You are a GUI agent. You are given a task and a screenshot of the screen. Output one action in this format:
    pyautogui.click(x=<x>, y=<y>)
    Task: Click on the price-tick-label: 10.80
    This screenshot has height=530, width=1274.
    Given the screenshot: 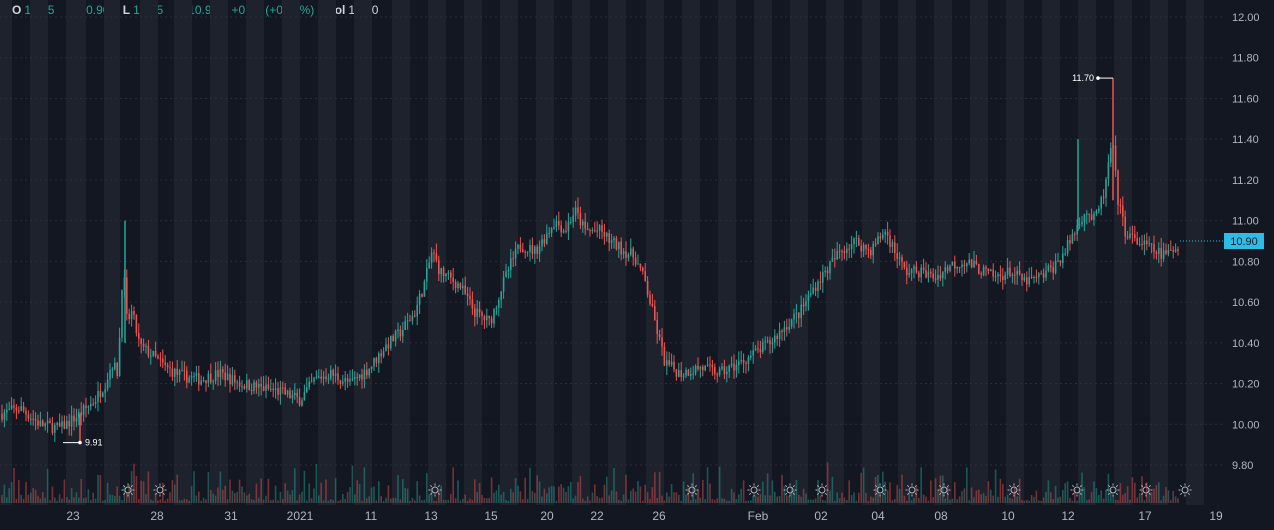 What is the action you would take?
    pyautogui.click(x=1246, y=262)
    